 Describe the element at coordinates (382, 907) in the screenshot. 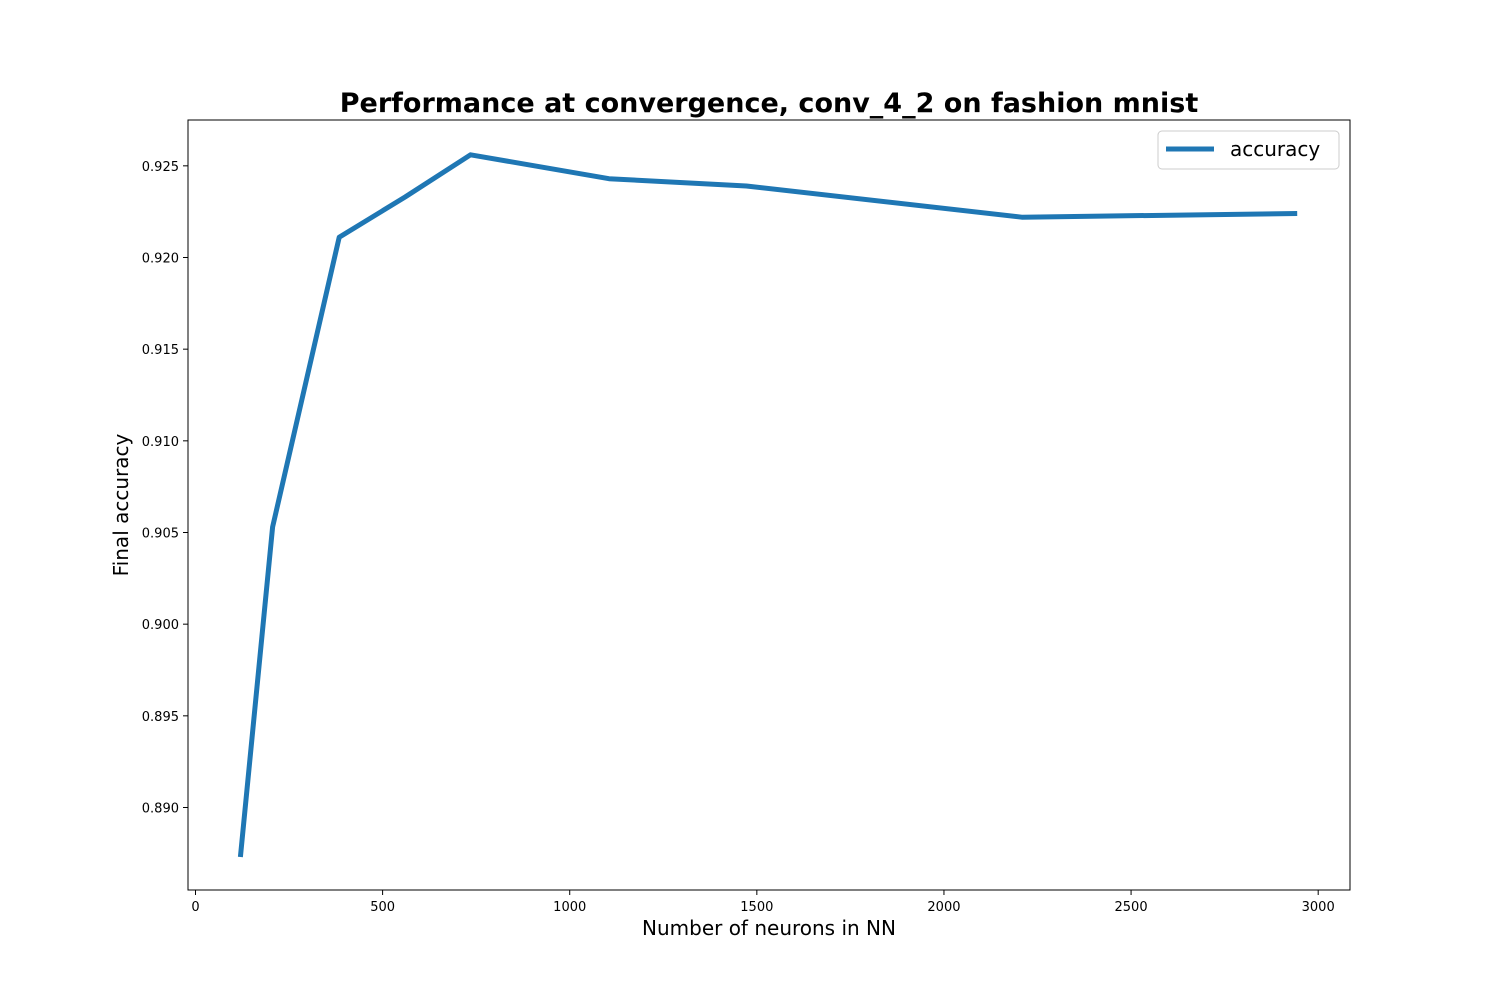

I see `x-tick-label: 500` at that location.